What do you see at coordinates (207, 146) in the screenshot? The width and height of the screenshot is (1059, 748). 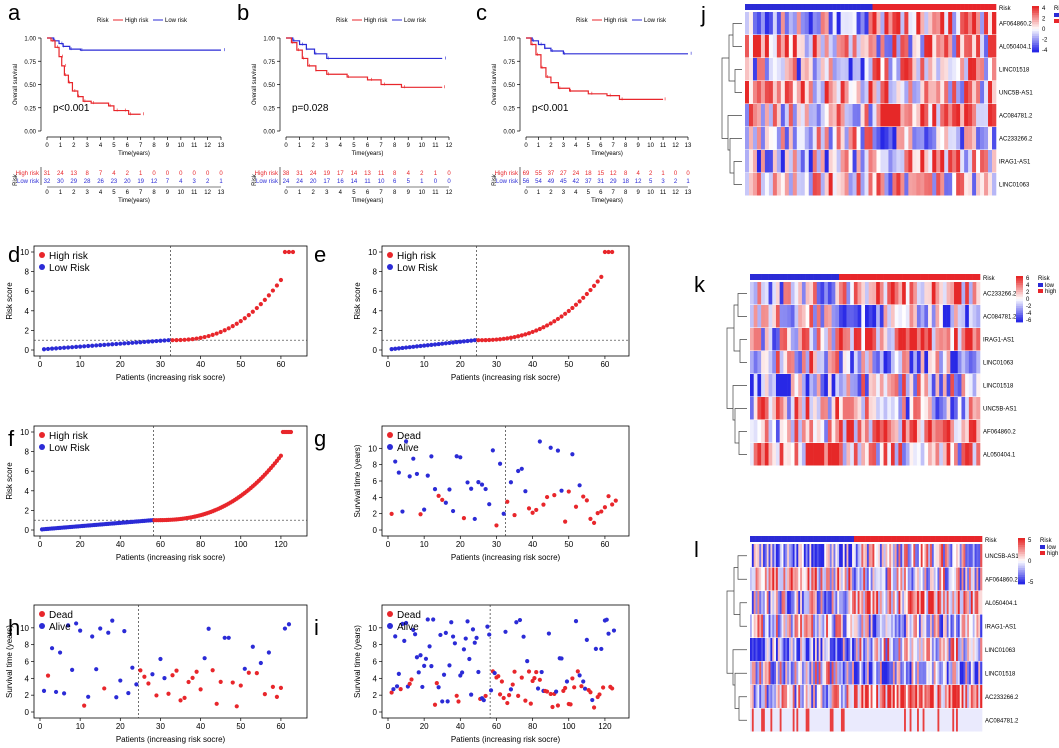 I see `x-tick-label: 12` at bounding box center [207, 146].